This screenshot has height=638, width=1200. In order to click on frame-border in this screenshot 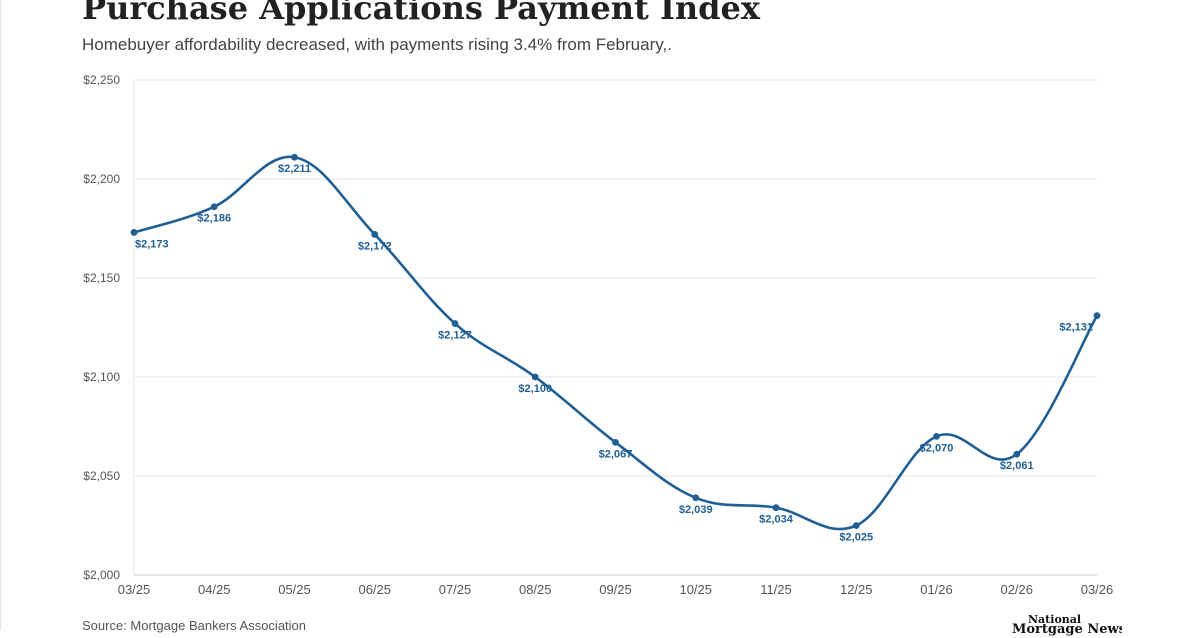, I will do `click(0, 315)`.